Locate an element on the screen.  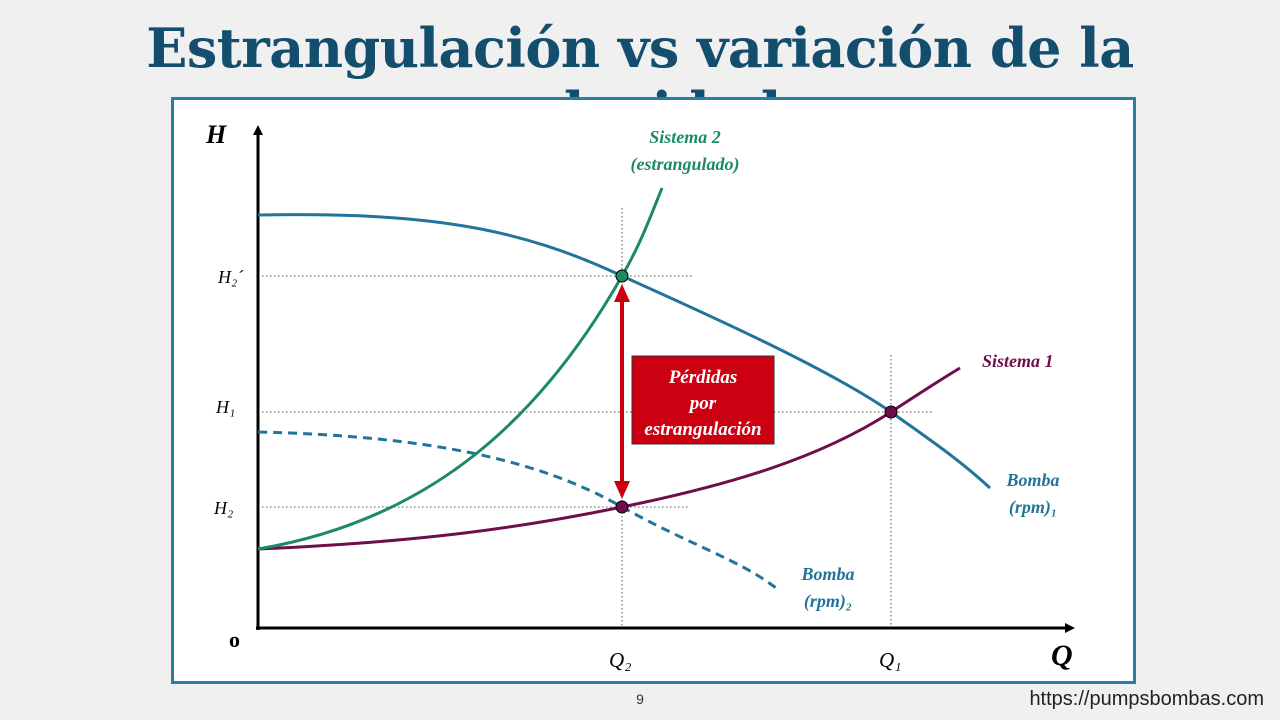
bomba1-label-line2: (rpm)₁ is located at coordinates (1033, 507).